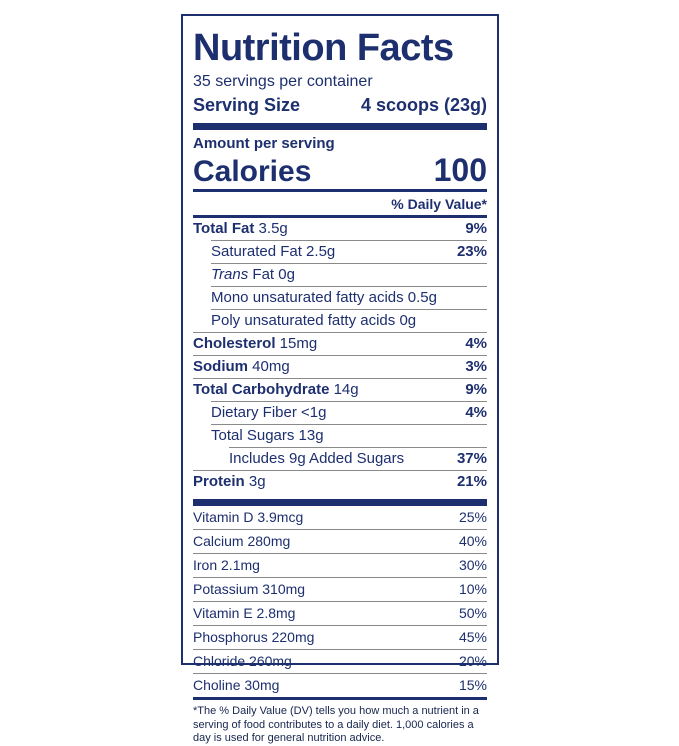 The image size is (679, 746). What do you see at coordinates (460, 170) in the screenshot?
I see `calories-value: 100` at bounding box center [460, 170].